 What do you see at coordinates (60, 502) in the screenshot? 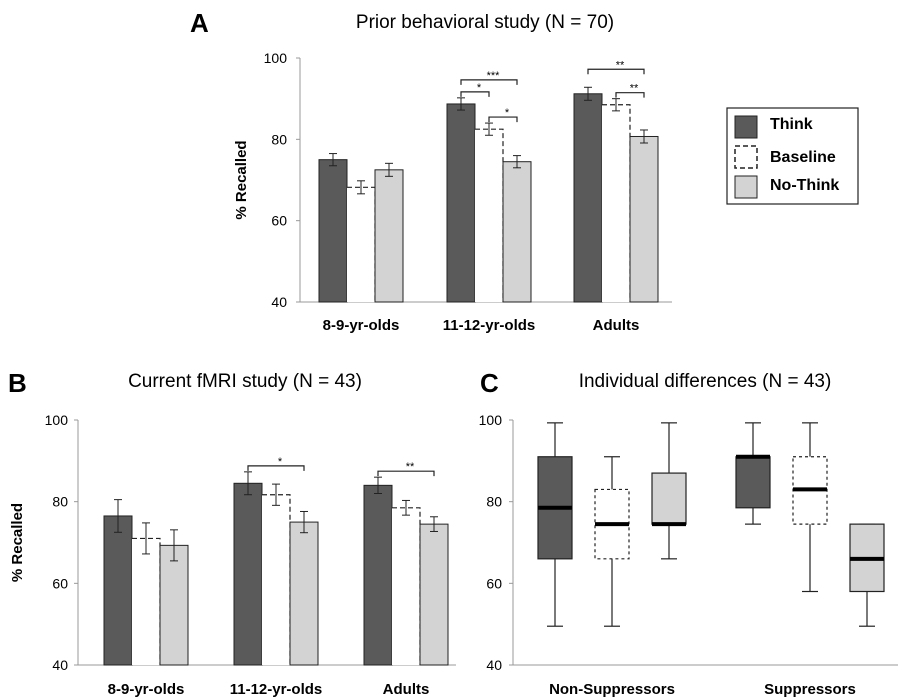
I see `y-tick-label-b: 80` at bounding box center [60, 502].